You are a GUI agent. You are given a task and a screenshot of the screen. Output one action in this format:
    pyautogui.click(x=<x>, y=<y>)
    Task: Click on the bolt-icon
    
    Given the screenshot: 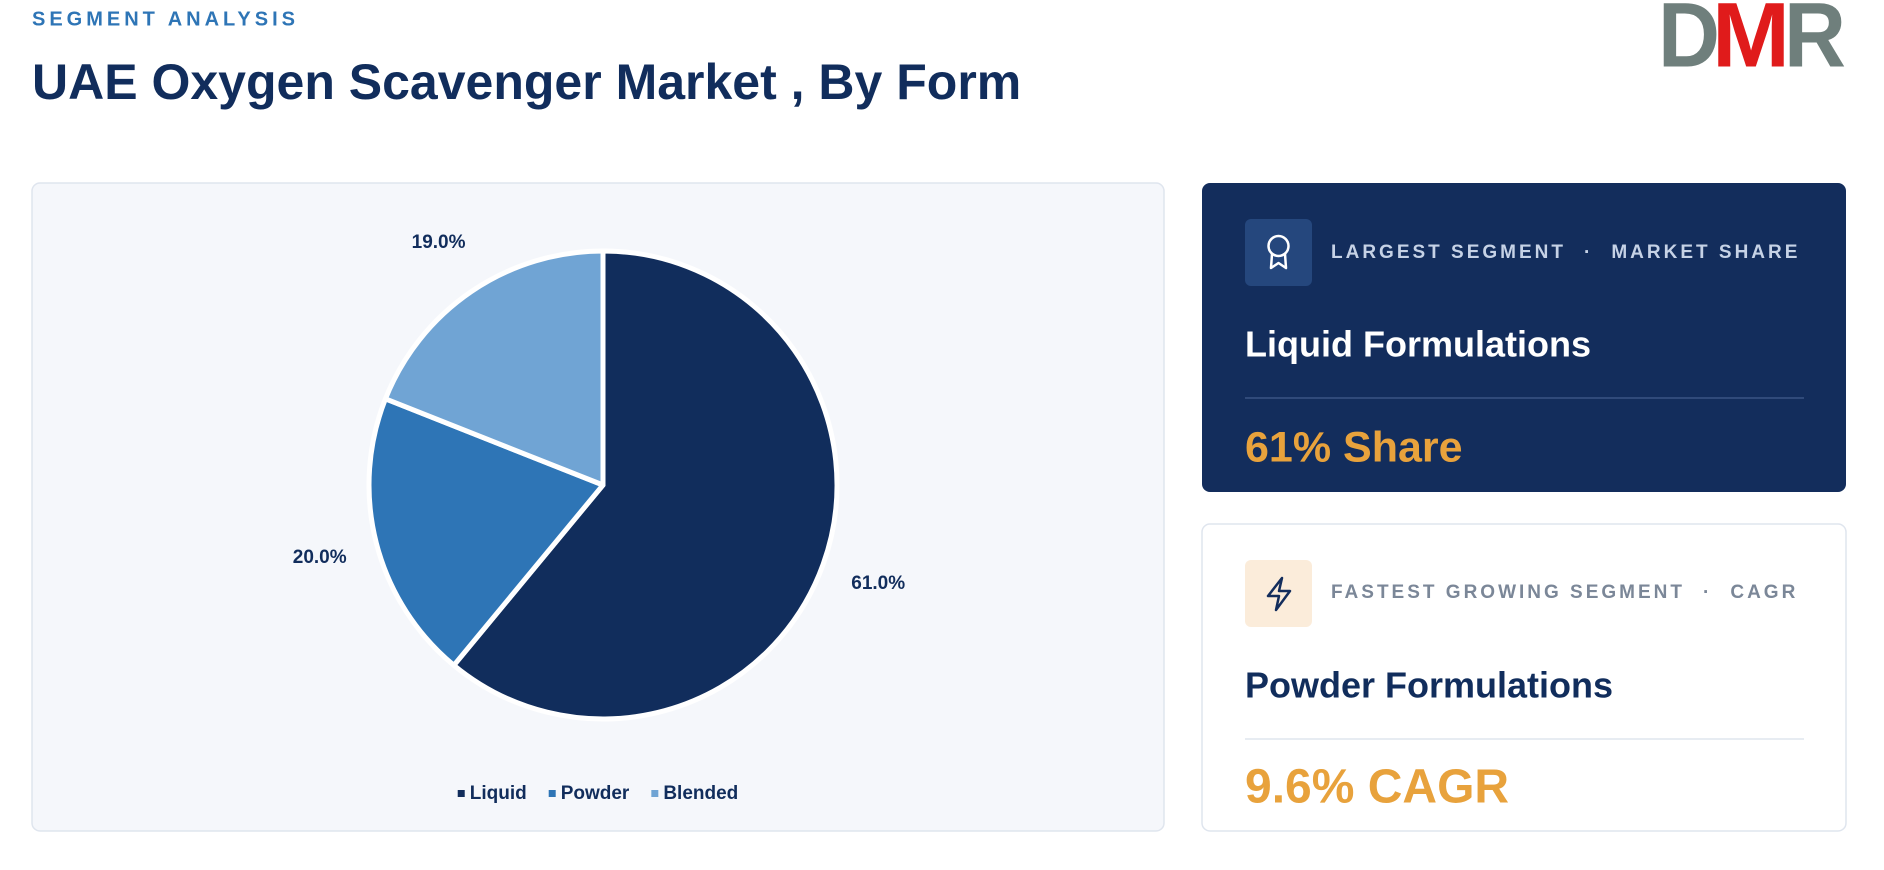 What is the action you would take?
    pyautogui.click(x=1279, y=594)
    